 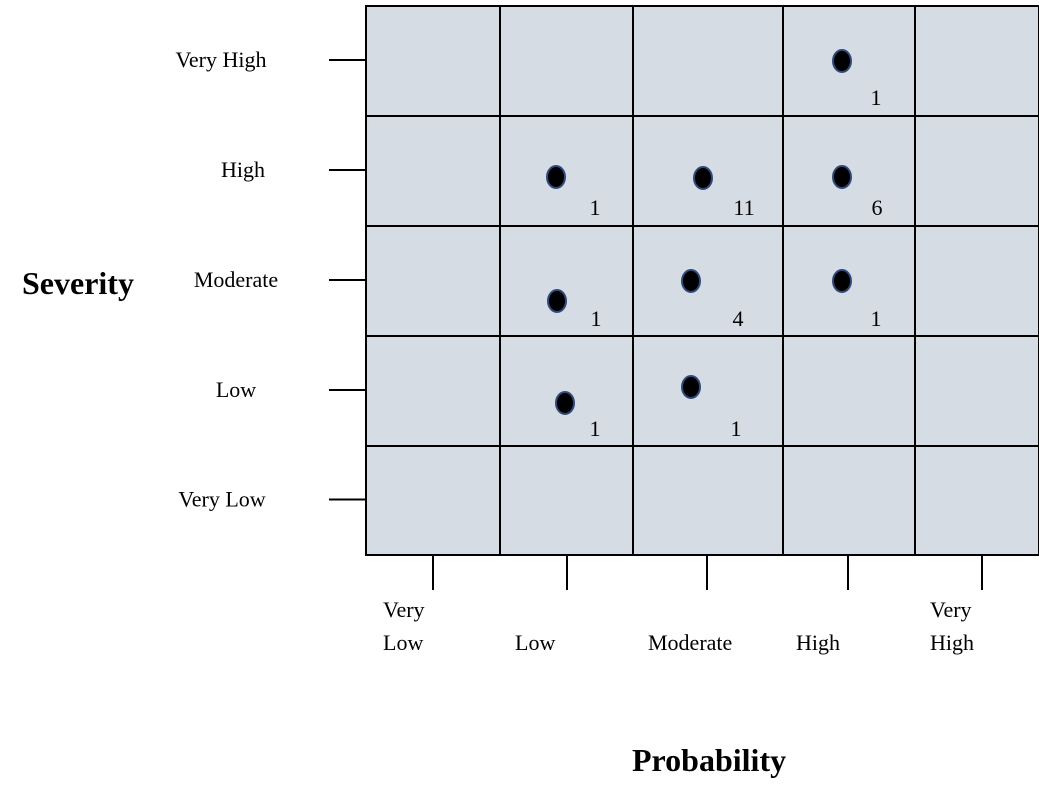 What do you see at coordinates (842, 61) in the screenshot?
I see `data-point-high-very-high` at bounding box center [842, 61].